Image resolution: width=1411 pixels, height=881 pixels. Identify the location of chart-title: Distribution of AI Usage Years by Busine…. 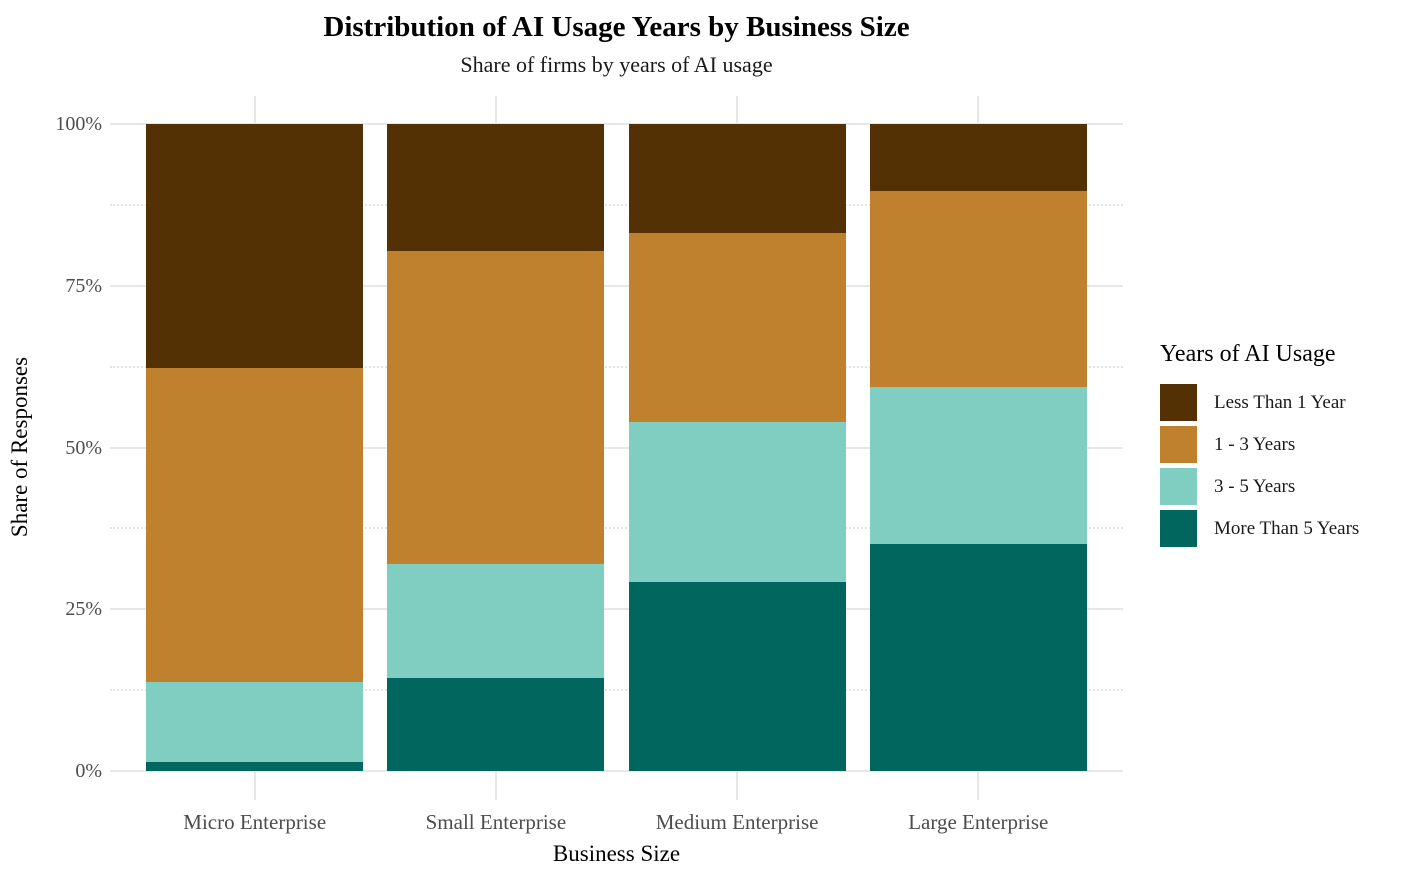
(616, 27).